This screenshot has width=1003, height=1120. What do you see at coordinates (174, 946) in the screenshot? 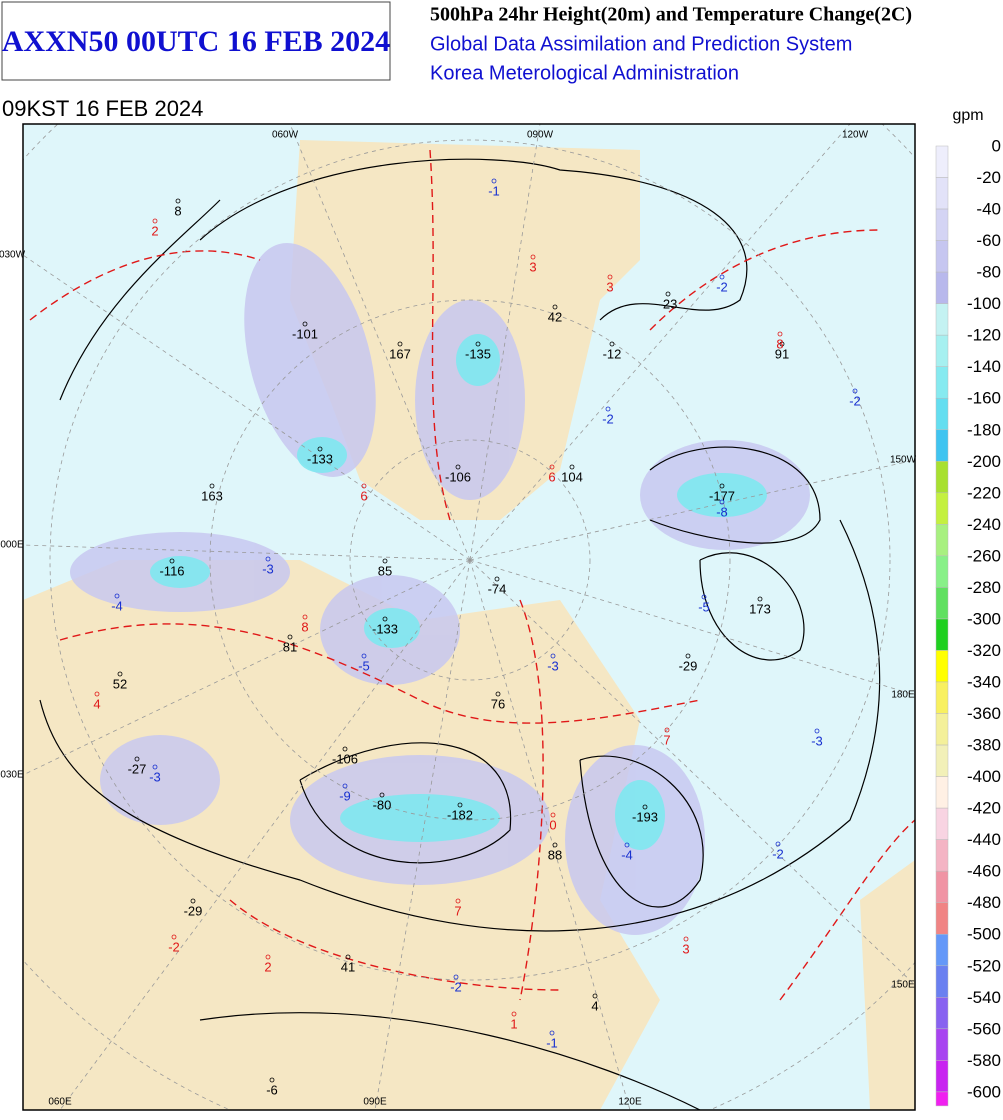
I see `temperature-warming-label: -2` at bounding box center [174, 946].